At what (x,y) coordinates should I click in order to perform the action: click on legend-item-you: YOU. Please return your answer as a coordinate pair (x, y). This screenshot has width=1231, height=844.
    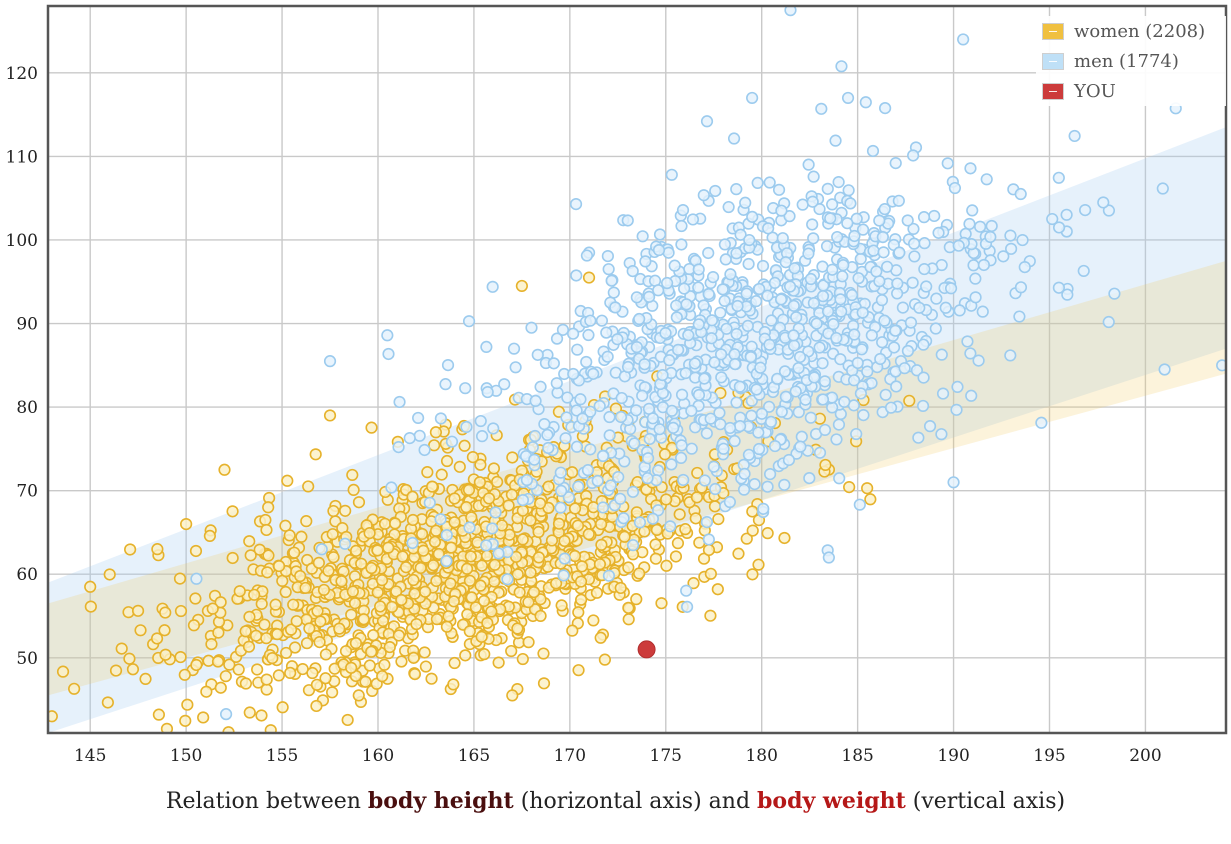
    Looking at the image, I should click on (1131, 91).